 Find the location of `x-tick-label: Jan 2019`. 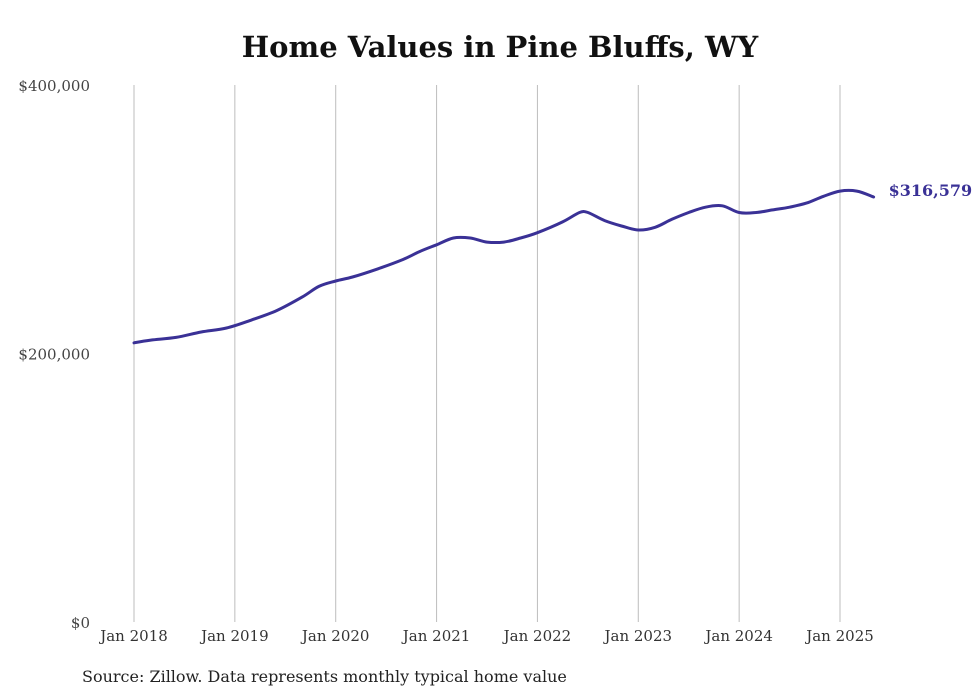

x-tick-label: Jan 2019 is located at coordinates (234, 636).